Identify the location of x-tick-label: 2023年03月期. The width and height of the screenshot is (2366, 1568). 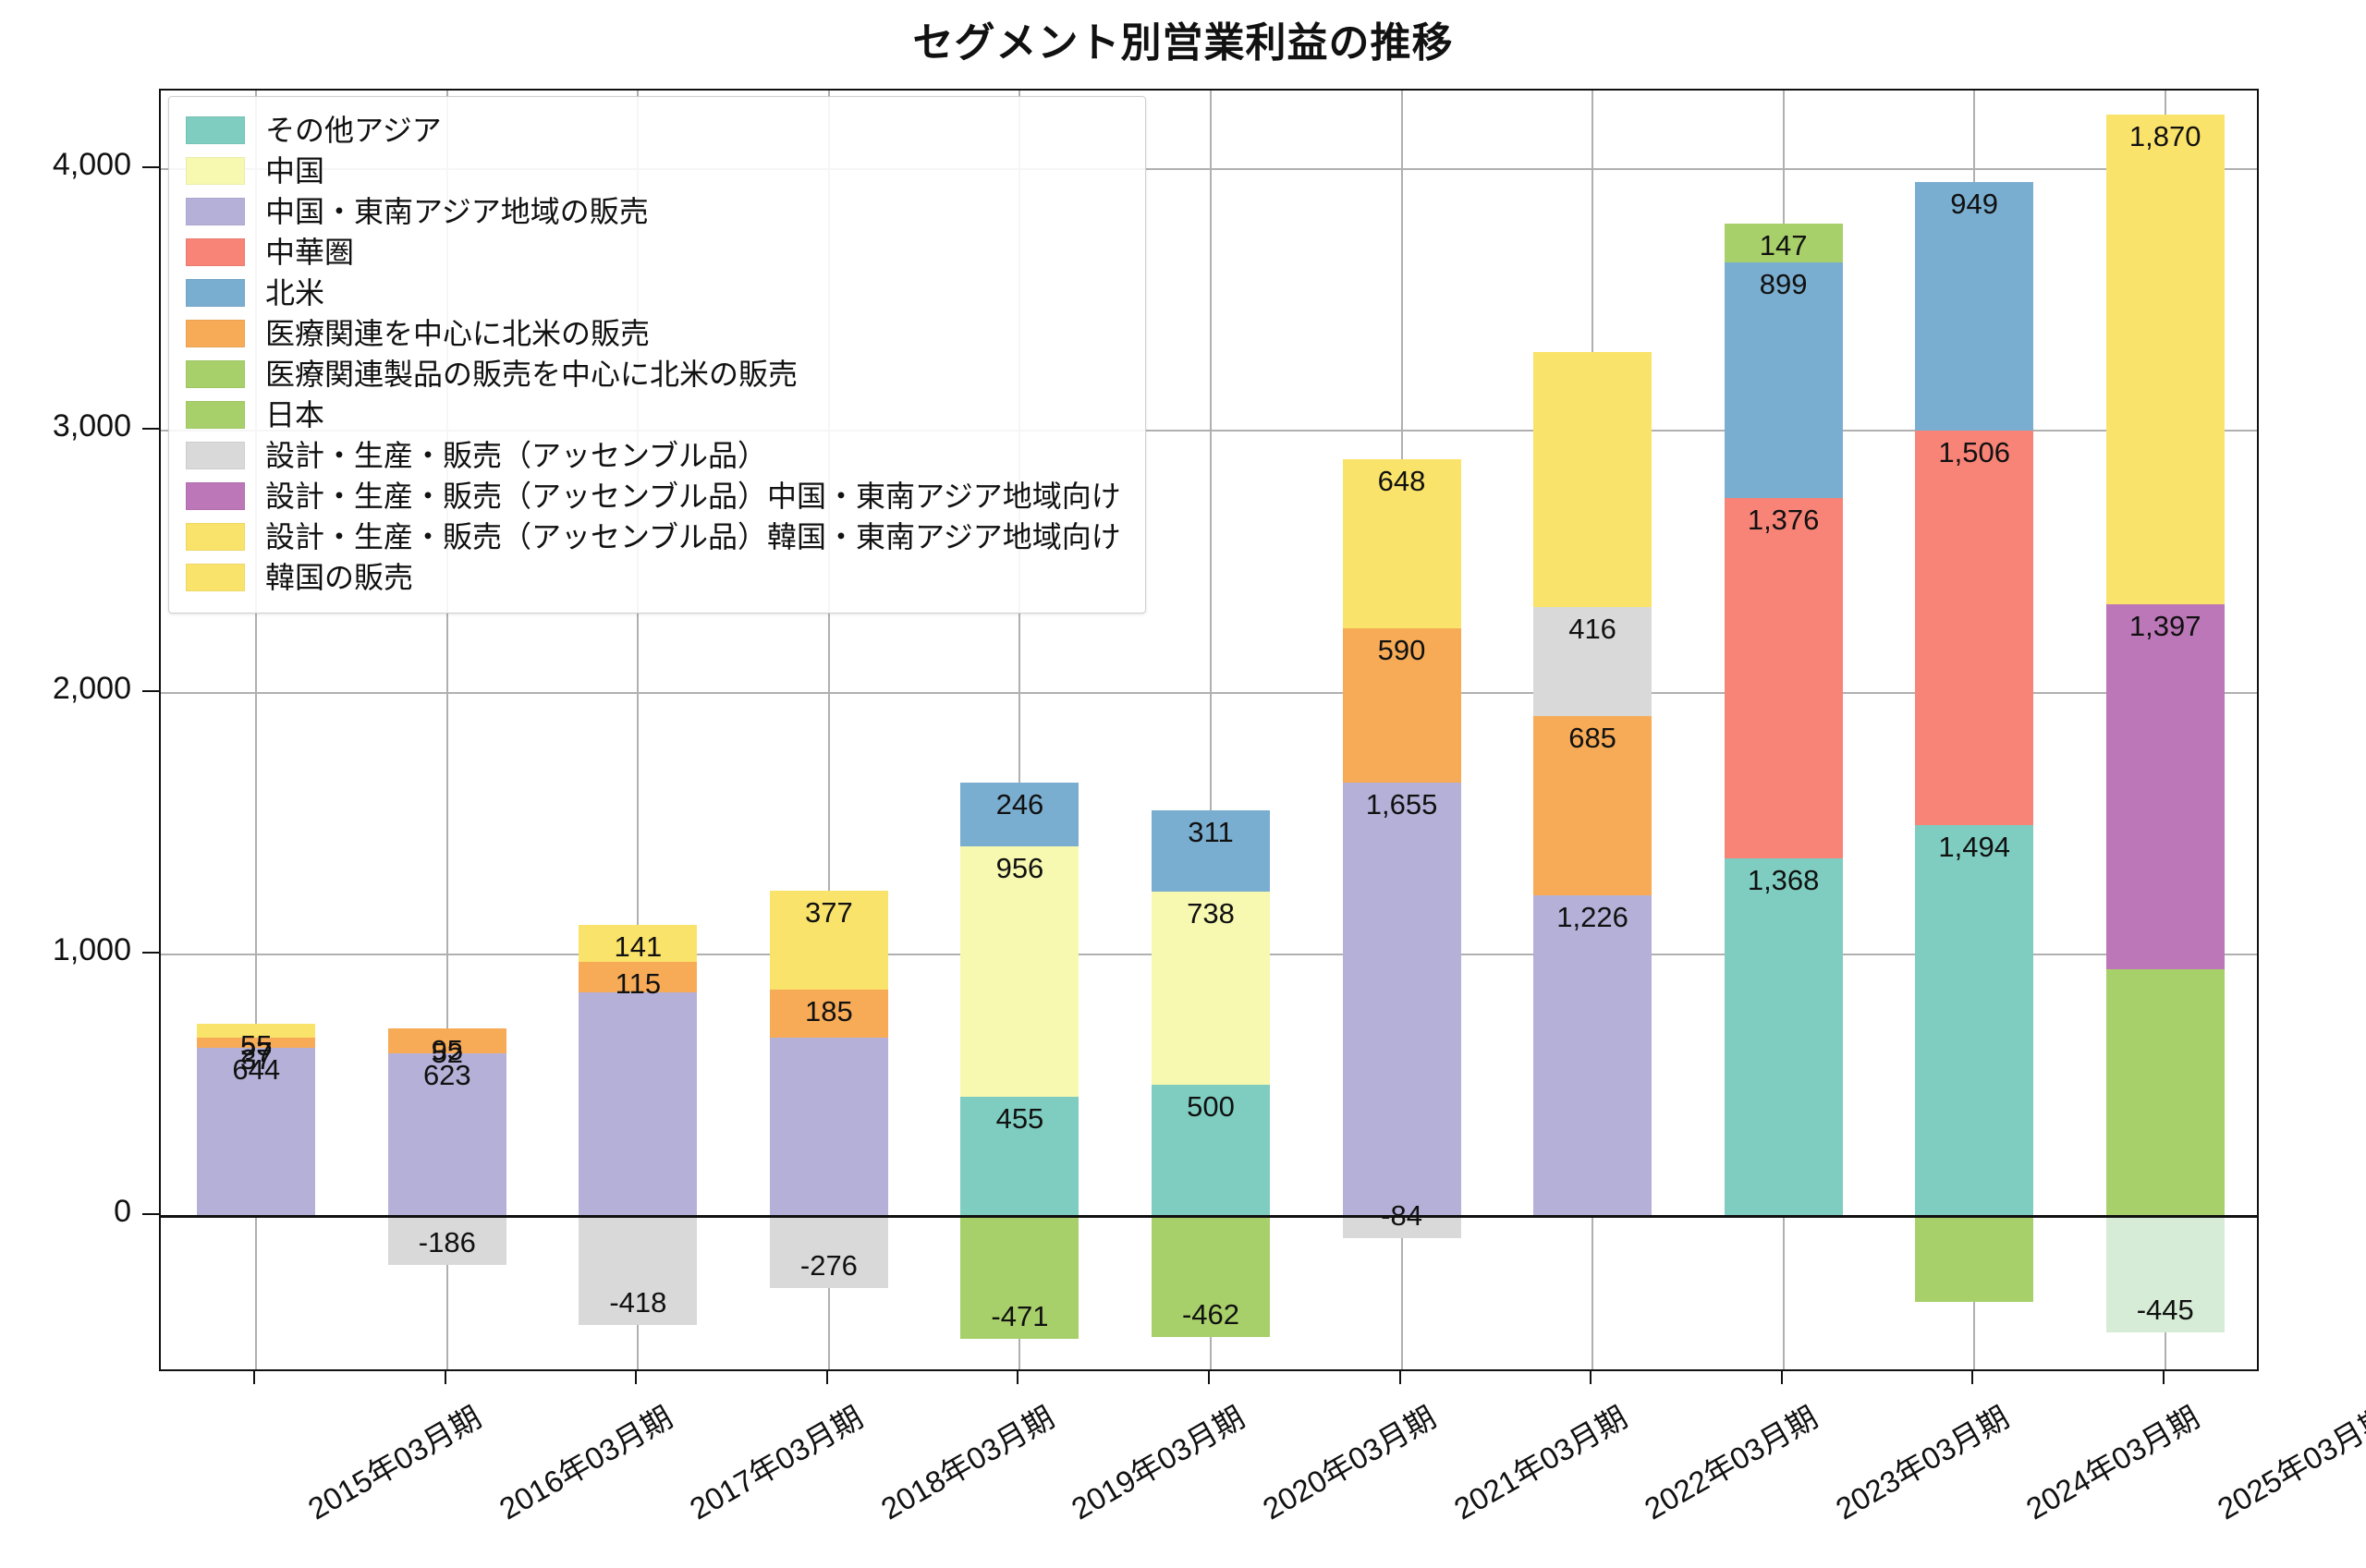
(1922, 1462).